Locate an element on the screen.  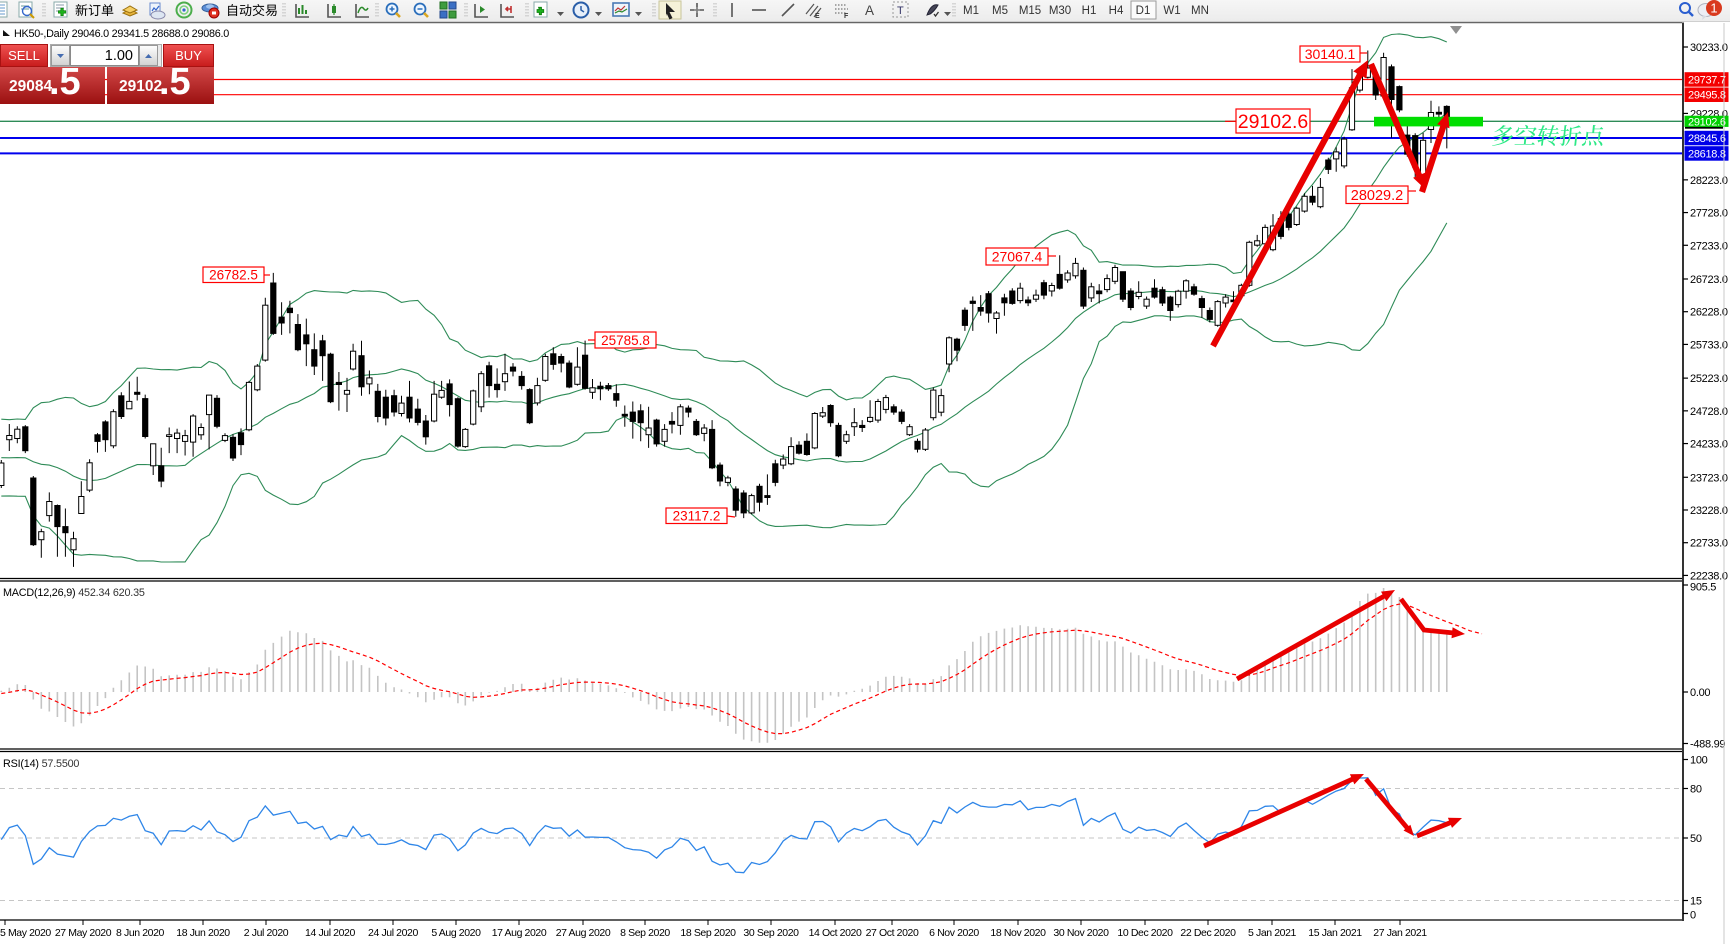
svg-text: 30140.1 is located at coordinates (1330, 54).